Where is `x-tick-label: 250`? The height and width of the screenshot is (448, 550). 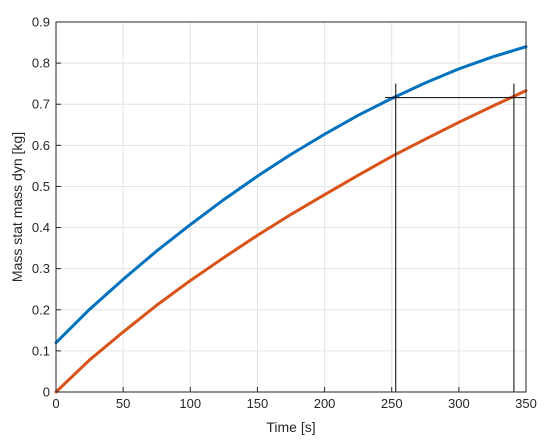
x-tick-label: 250 is located at coordinates (392, 403).